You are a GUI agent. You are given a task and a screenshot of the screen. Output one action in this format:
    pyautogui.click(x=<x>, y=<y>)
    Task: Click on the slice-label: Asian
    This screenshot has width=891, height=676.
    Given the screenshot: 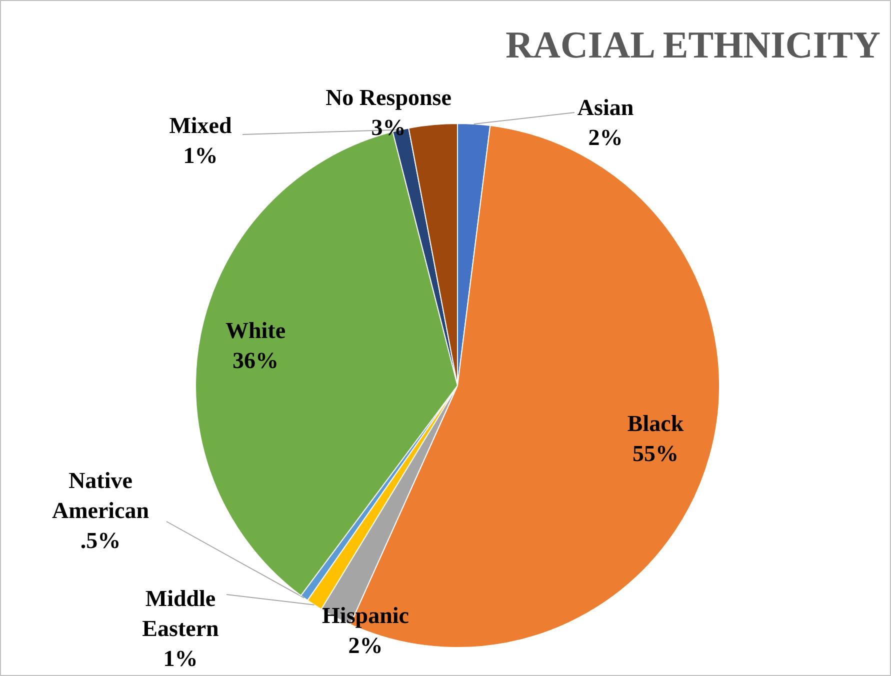 What is the action you would take?
    pyautogui.click(x=605, y=107)
    